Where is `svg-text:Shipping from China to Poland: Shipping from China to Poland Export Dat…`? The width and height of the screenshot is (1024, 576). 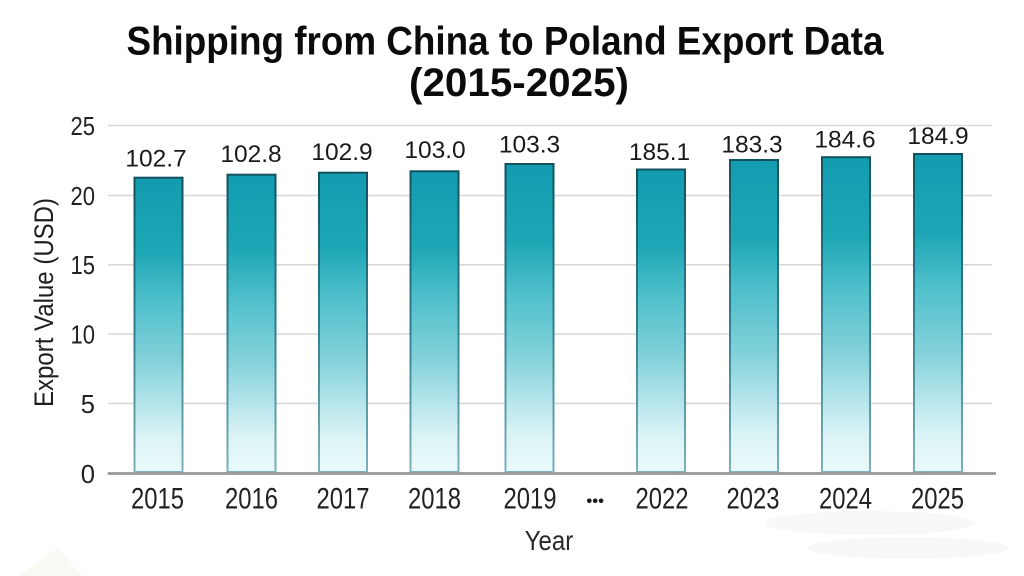
svg-text:Shipping from China to Poland: Shipping from China to Poland Export Dat… is located at coordinates (506, 42).